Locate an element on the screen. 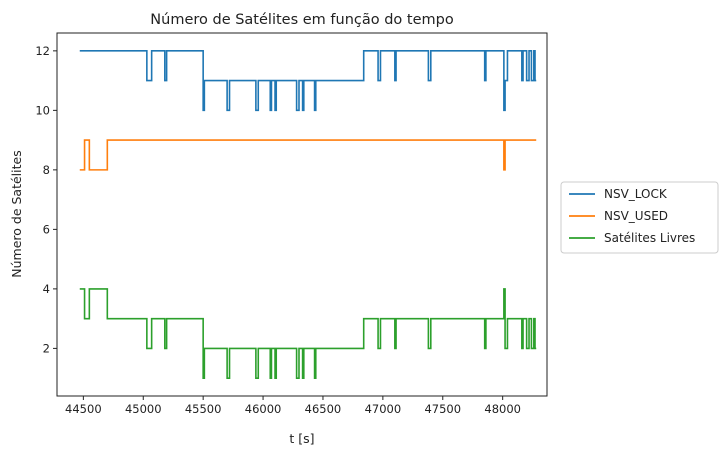 The image size is (725, 455). y-tick-label: 4 is located at coordinates (46, 289).